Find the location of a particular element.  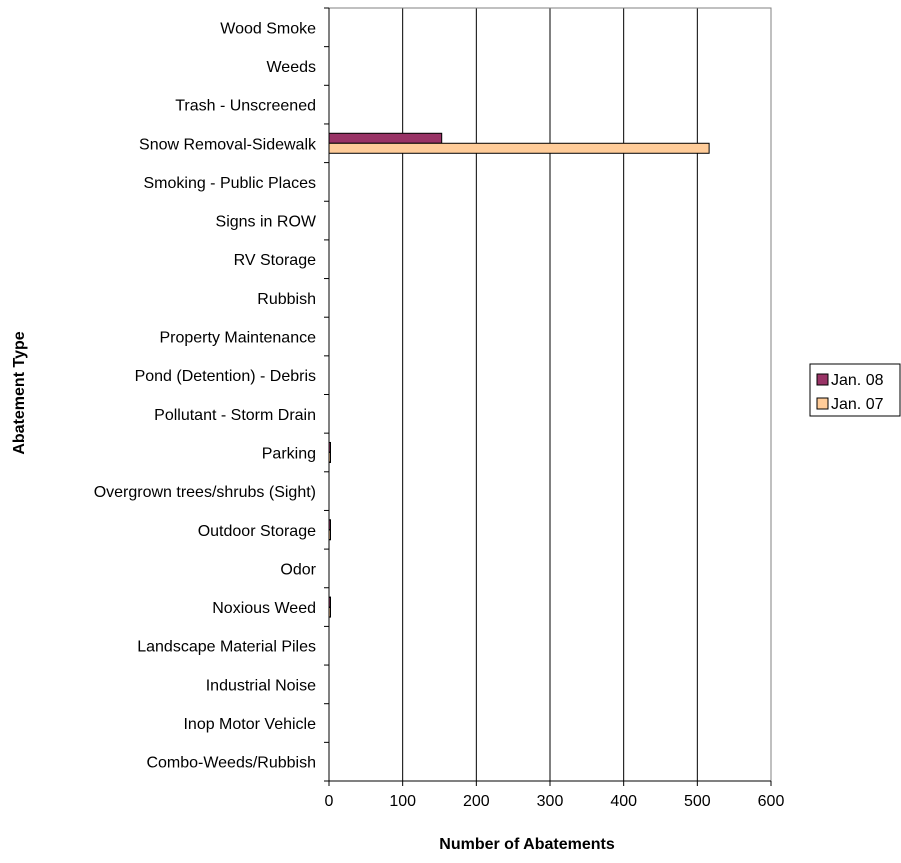

category-label: Industrial Noise is located at coordinates (261, 685).